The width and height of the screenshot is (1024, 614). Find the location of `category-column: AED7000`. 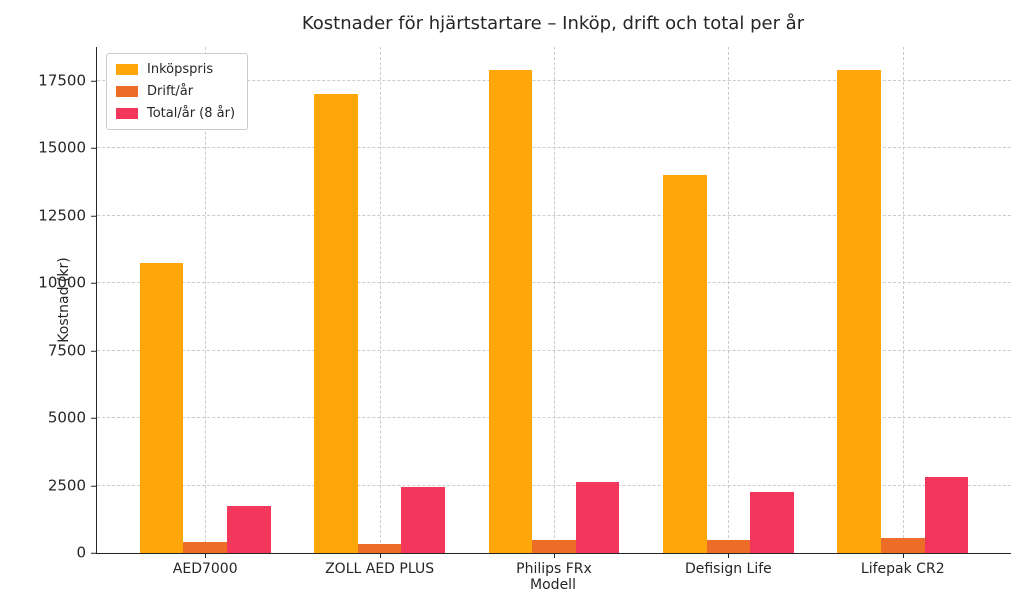

category-column: AED7000 is located at coordinates (205, 312).